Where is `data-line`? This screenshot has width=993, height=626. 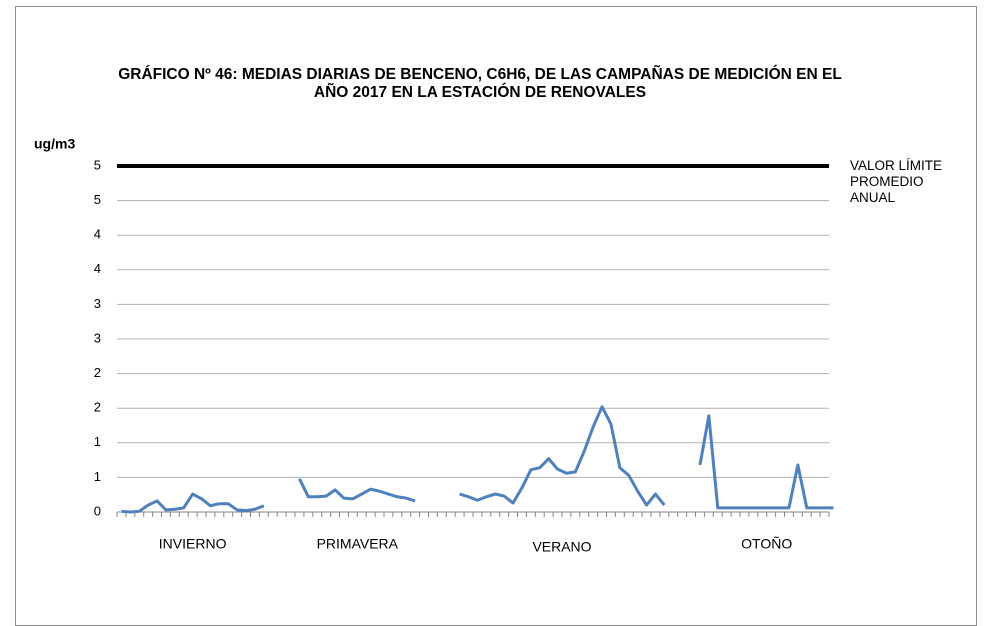
data-line is located at coordinates (477, 459).